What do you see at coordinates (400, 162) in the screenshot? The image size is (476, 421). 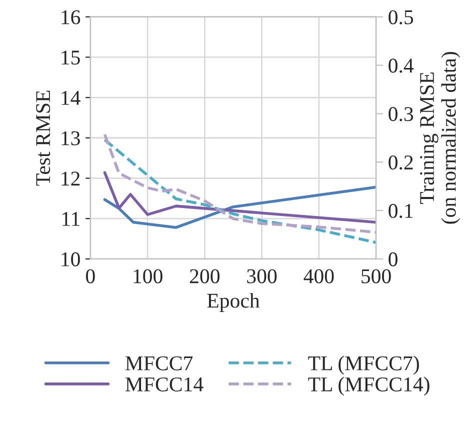 I see `y2-tick-label: 0.2` at bounding box center [400, 162].